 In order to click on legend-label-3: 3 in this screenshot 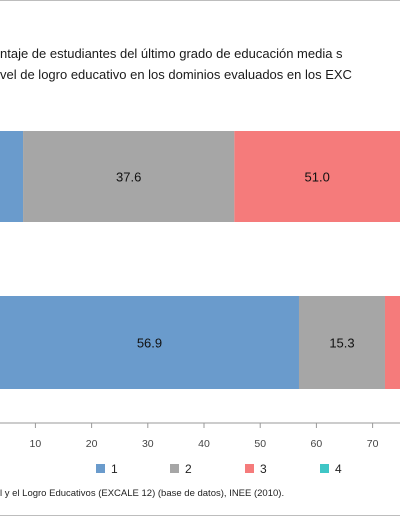, I will do `click(263, 469)`.